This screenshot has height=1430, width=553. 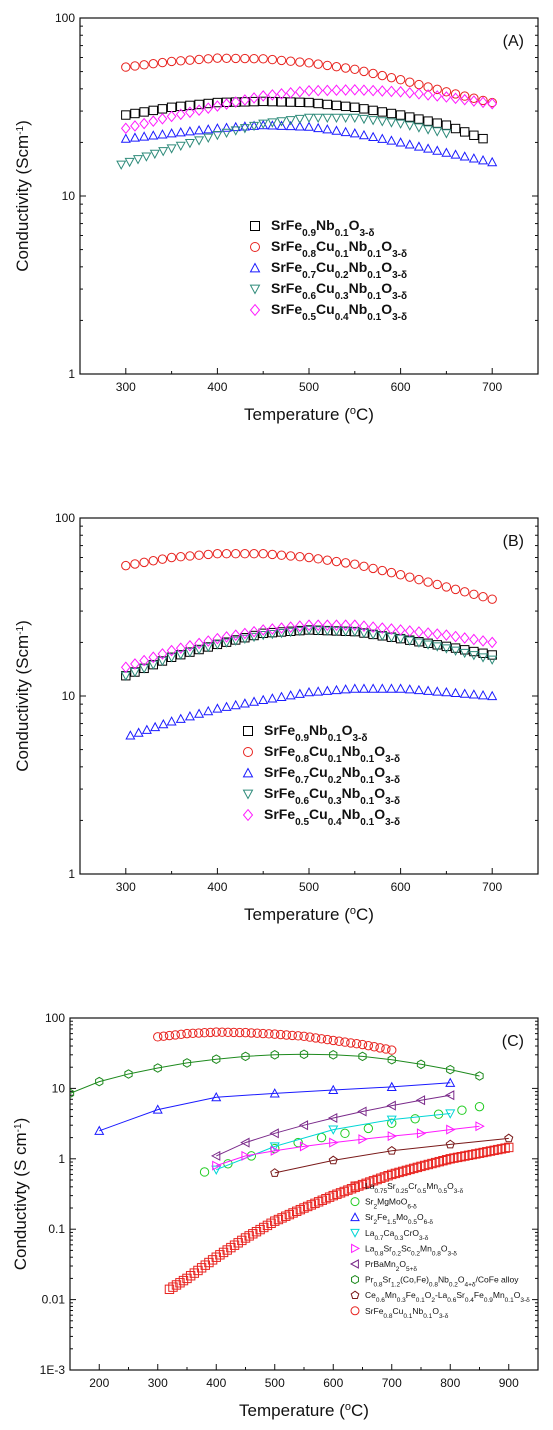 I want to click on x-tick-label: 400, so click(x=217, y=387).